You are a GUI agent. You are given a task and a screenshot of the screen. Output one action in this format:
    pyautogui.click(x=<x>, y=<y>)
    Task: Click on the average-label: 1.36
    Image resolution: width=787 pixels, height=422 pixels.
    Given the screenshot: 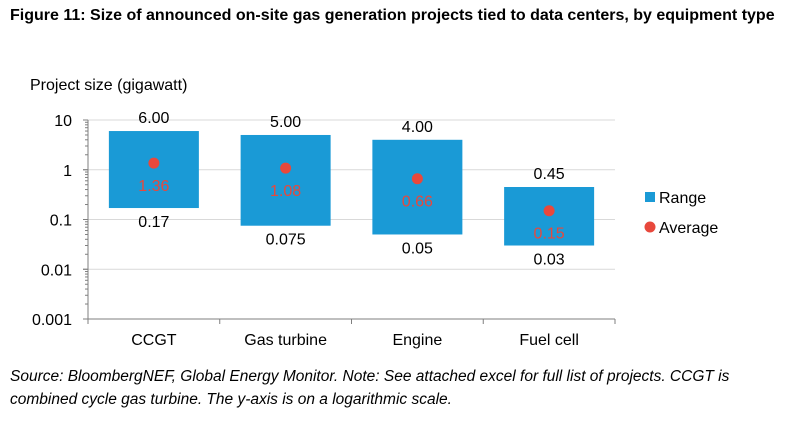 What is the action you would take?
    pyautogui.click(x=153, y=186)
    